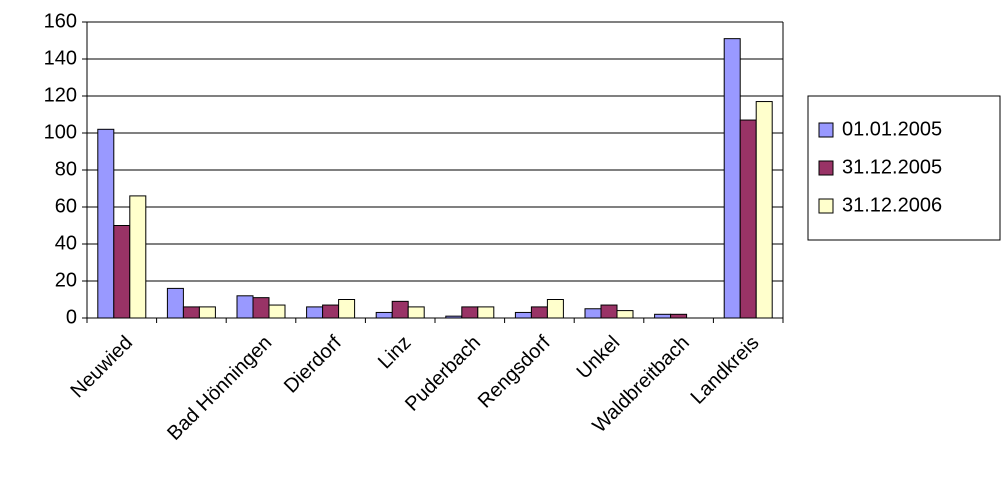 Image resolution: width=1002 pixels, height=496 pixels. I want to click on y-tick-label: 160, so click(60, 21).